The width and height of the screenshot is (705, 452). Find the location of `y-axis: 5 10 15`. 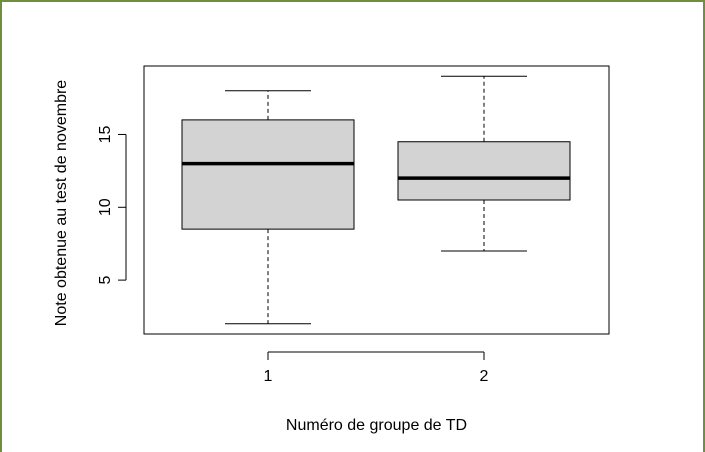

y-axis: 5 10 15 is located at coordinates (112, 205).